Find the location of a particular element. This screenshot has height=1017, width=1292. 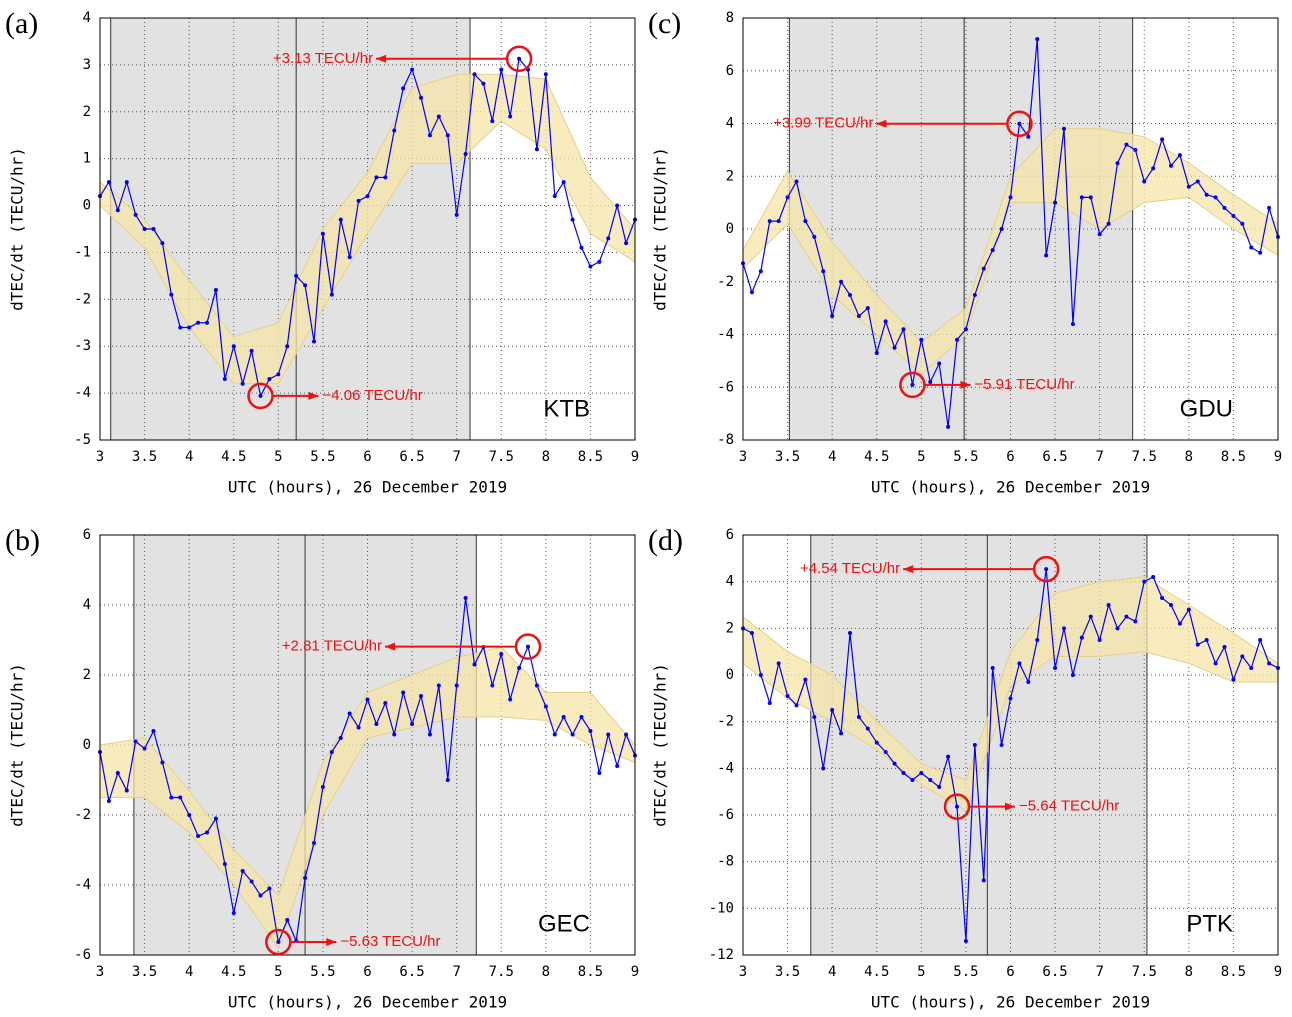

y-tick-label: 2 is located at coordinates (730, 628).